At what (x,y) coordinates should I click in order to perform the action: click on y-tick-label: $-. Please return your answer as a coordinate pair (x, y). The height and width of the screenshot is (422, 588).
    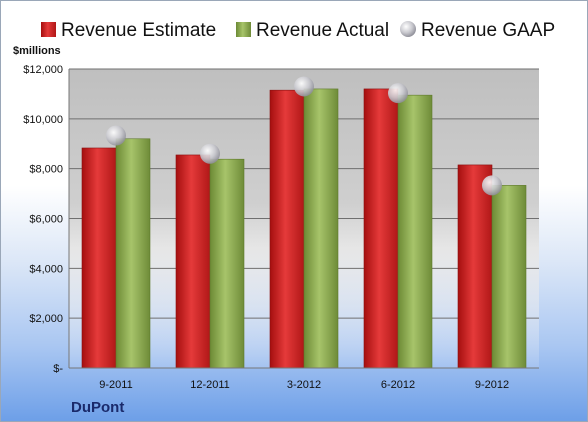
    Looking at the image, I should click on (58, 369).